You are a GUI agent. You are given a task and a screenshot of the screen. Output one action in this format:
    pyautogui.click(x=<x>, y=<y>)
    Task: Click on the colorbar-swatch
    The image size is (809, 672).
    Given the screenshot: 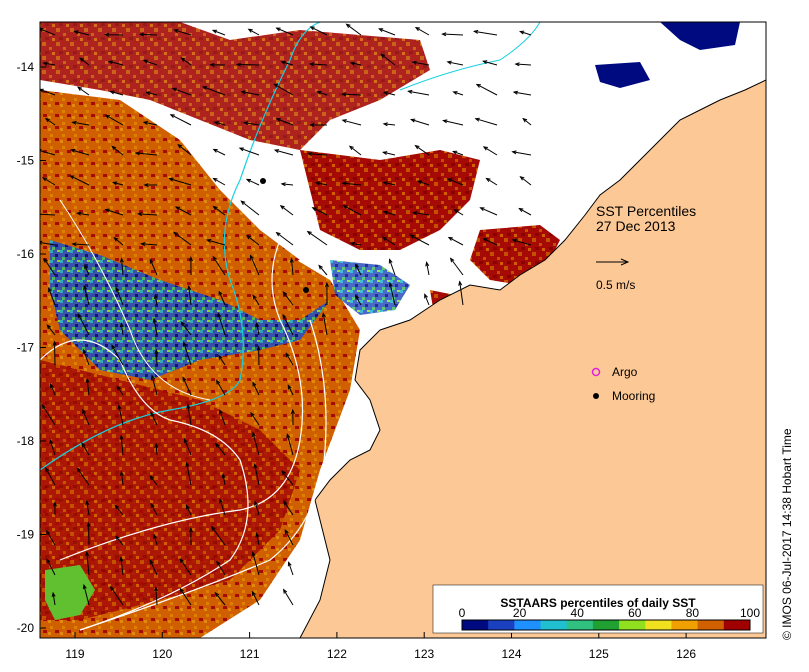 What is the action you would take?
    pyautogui.click(x=528, y=625)
    